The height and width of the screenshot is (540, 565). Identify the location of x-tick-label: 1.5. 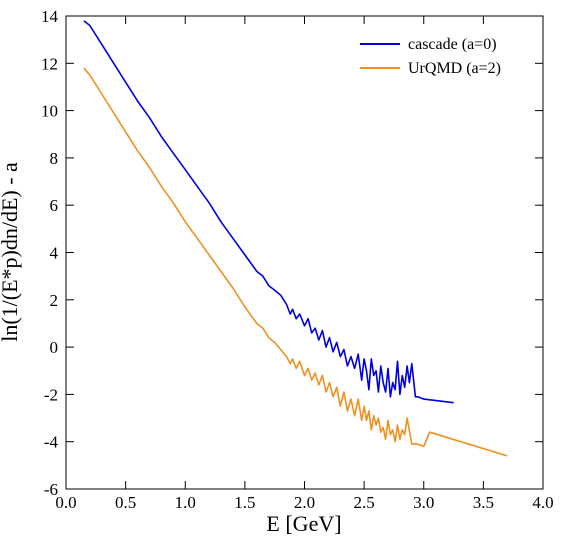
(244, 502).